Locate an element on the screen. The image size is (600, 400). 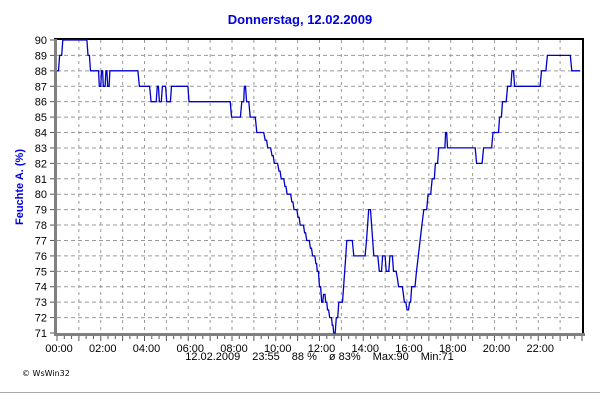
svg-text: 14:00 is located at coordinates (365, 349).